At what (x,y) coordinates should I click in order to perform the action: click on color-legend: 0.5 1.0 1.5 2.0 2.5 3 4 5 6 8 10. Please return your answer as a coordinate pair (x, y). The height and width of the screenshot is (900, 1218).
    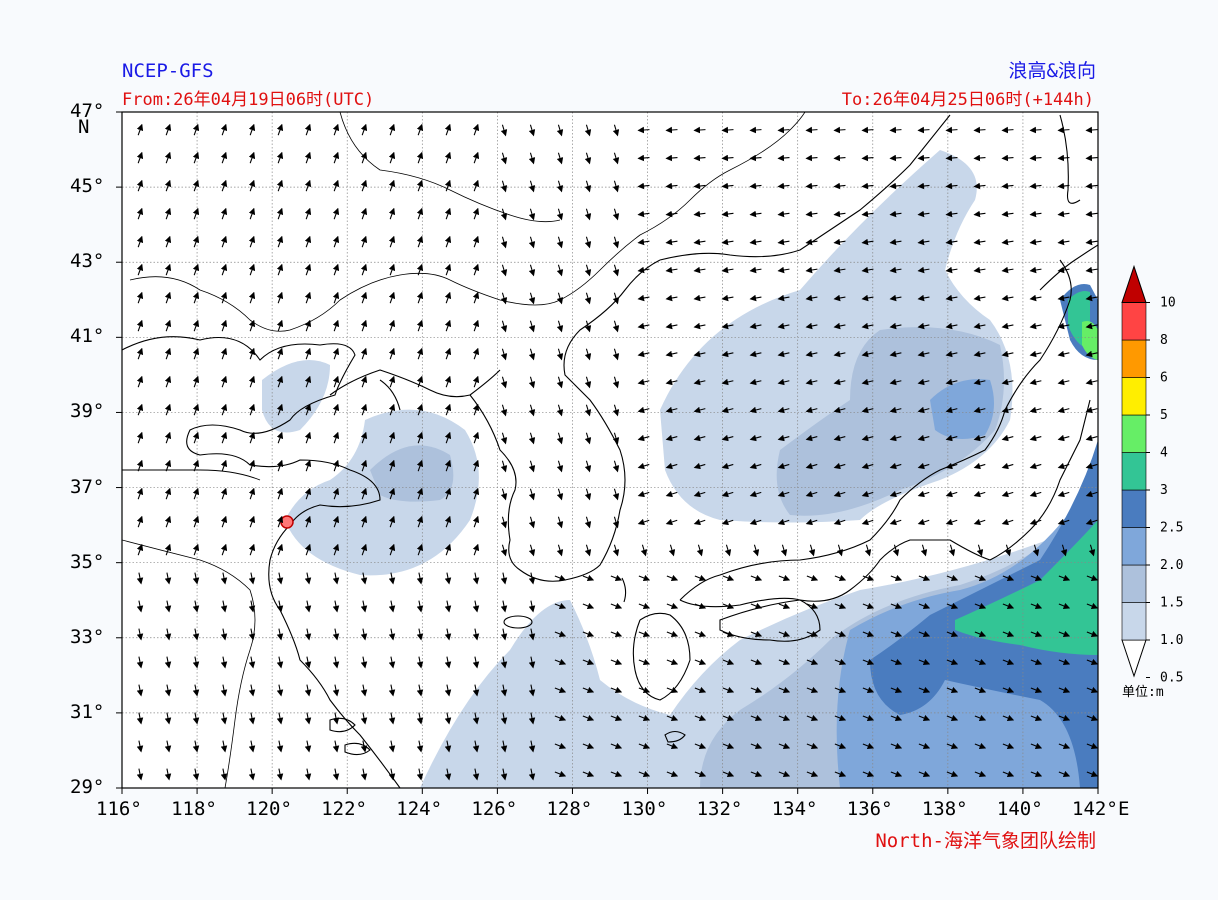
    Looking at the image, I should click on (1152, 475).